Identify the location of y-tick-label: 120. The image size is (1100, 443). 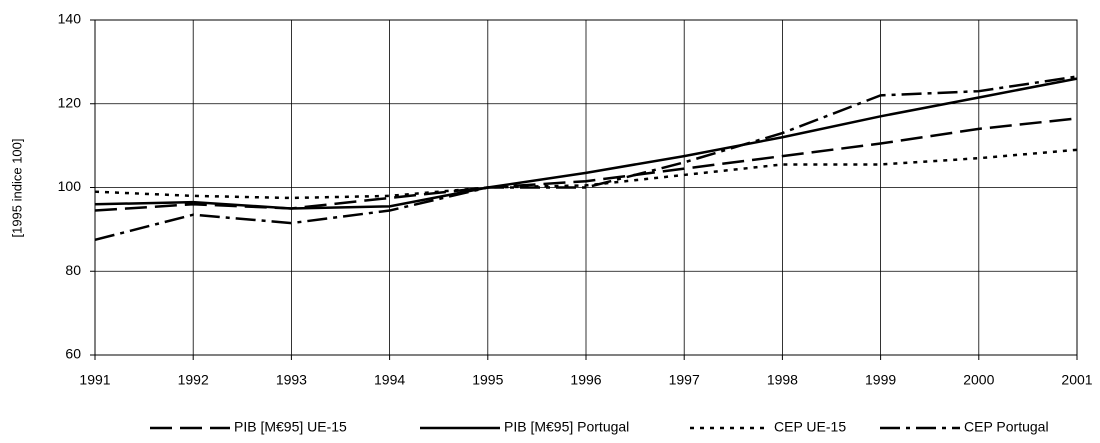
(70, 102).